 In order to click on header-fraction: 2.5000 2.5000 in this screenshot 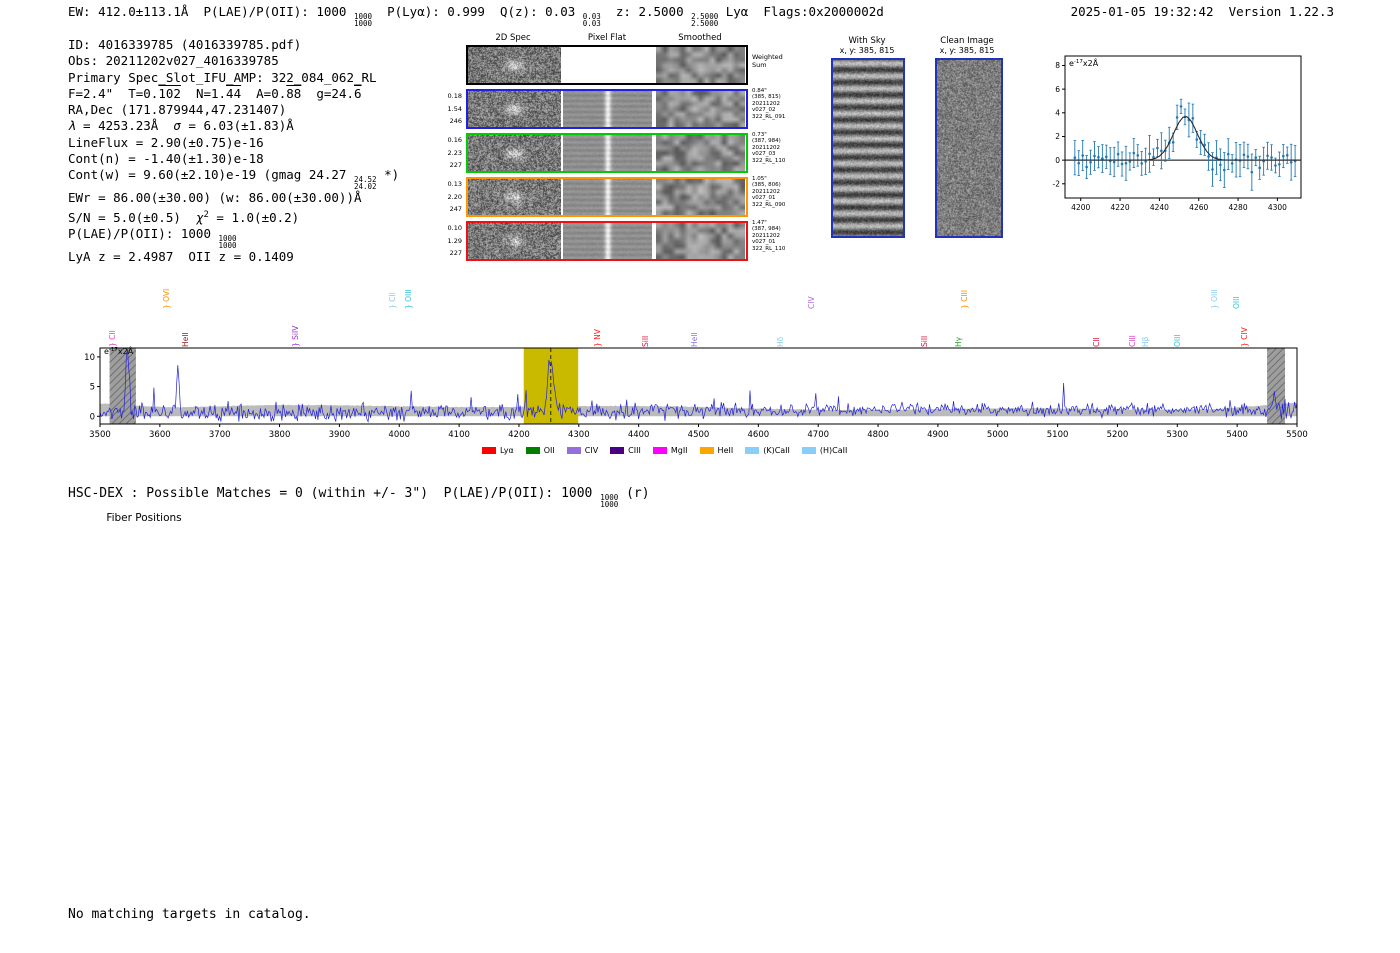, I will do `click(705, 20)`.